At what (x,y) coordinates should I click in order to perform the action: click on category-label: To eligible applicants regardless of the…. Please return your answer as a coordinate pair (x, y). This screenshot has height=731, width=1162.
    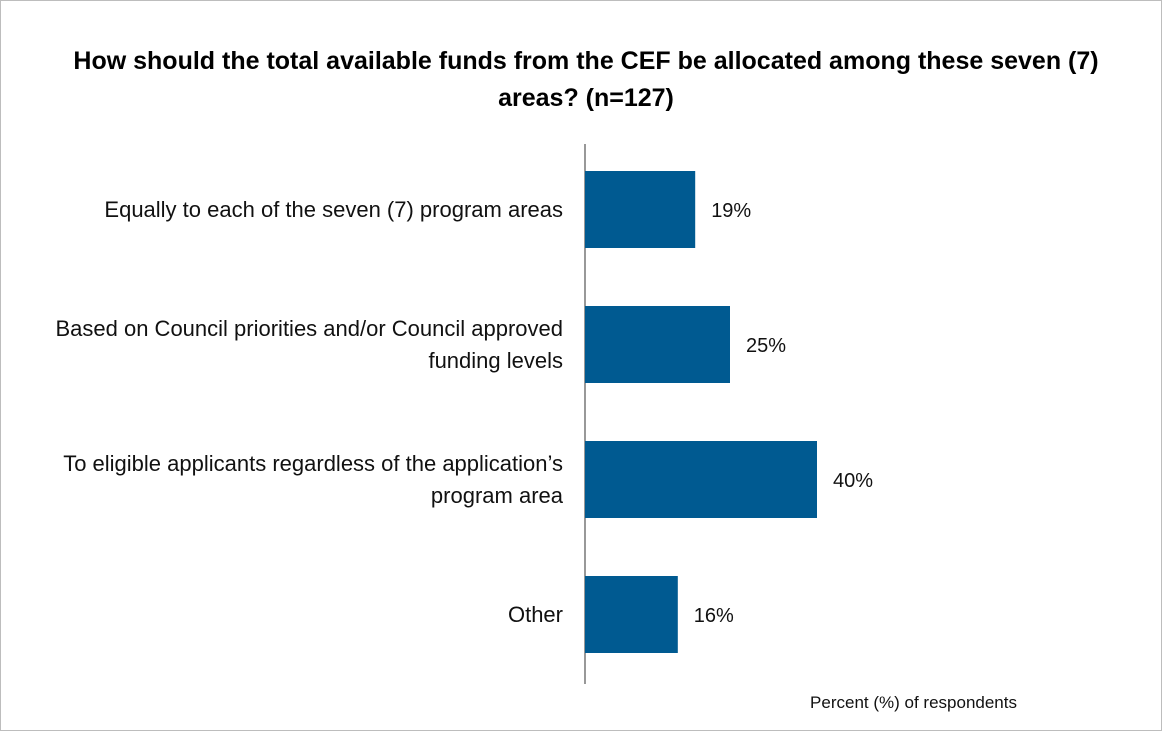
    Looking at the image, I should click on (313, 479).